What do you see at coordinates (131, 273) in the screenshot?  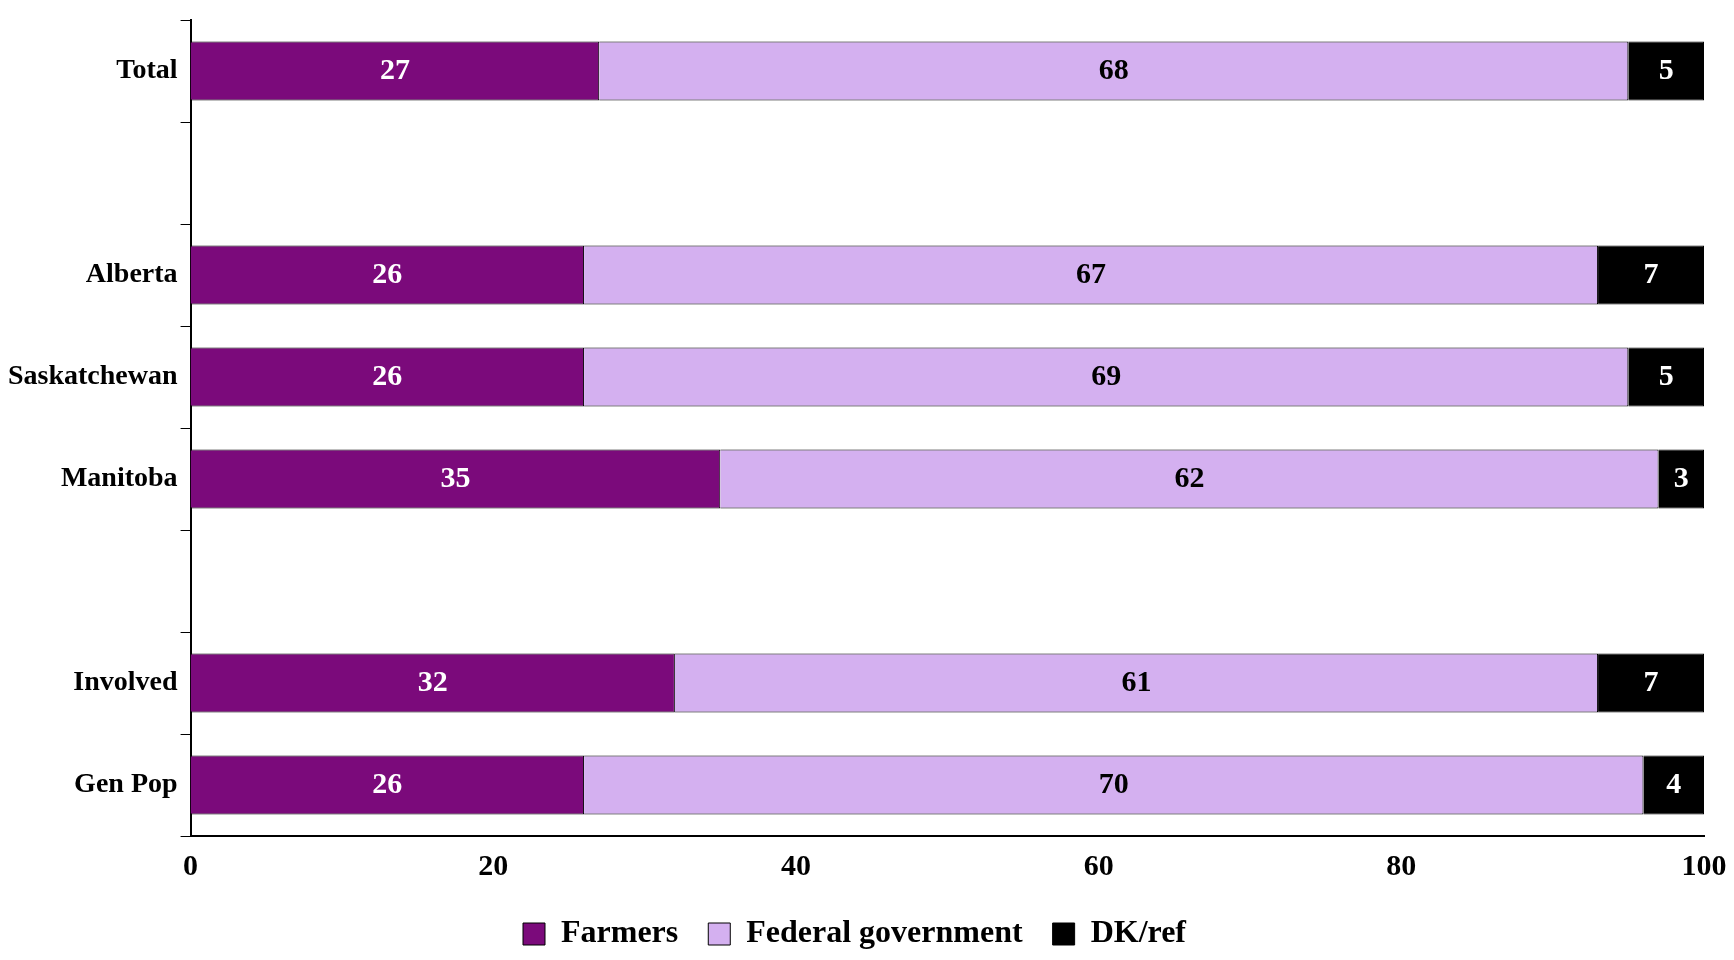 I see `y-tick-label: Alberta` at bounding box center [131, 273].